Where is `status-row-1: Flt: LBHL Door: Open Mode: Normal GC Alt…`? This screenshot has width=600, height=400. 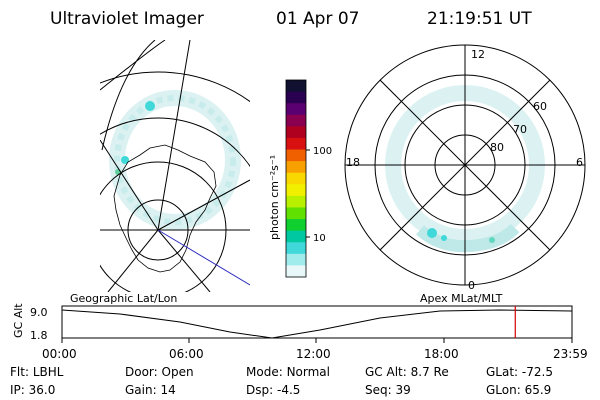 status-row-1: Flt: LBHL Door: Open Mode: Normal GC Alt… is located at coordinates (281, 372).